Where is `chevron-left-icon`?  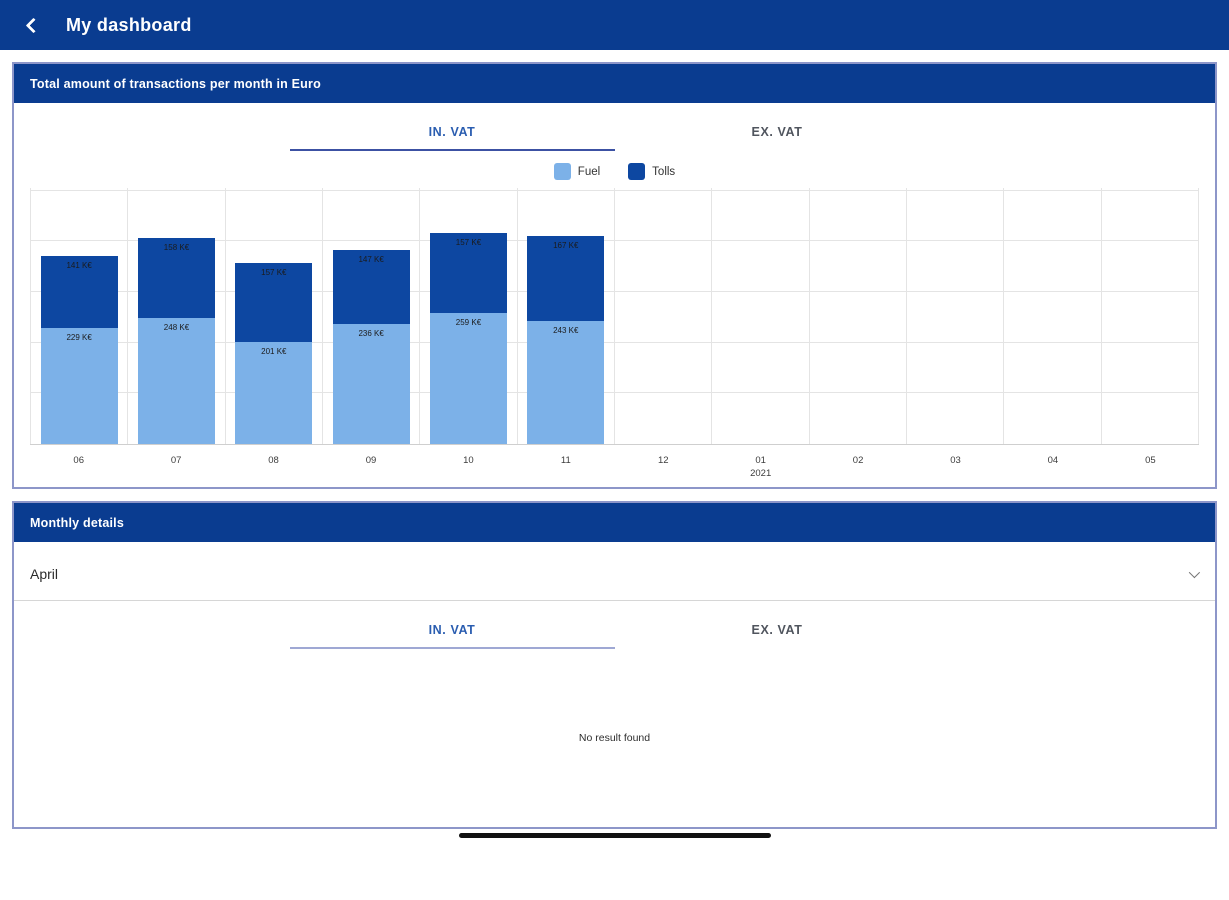 chevron-left-icon is located at coordinates (33, 25).